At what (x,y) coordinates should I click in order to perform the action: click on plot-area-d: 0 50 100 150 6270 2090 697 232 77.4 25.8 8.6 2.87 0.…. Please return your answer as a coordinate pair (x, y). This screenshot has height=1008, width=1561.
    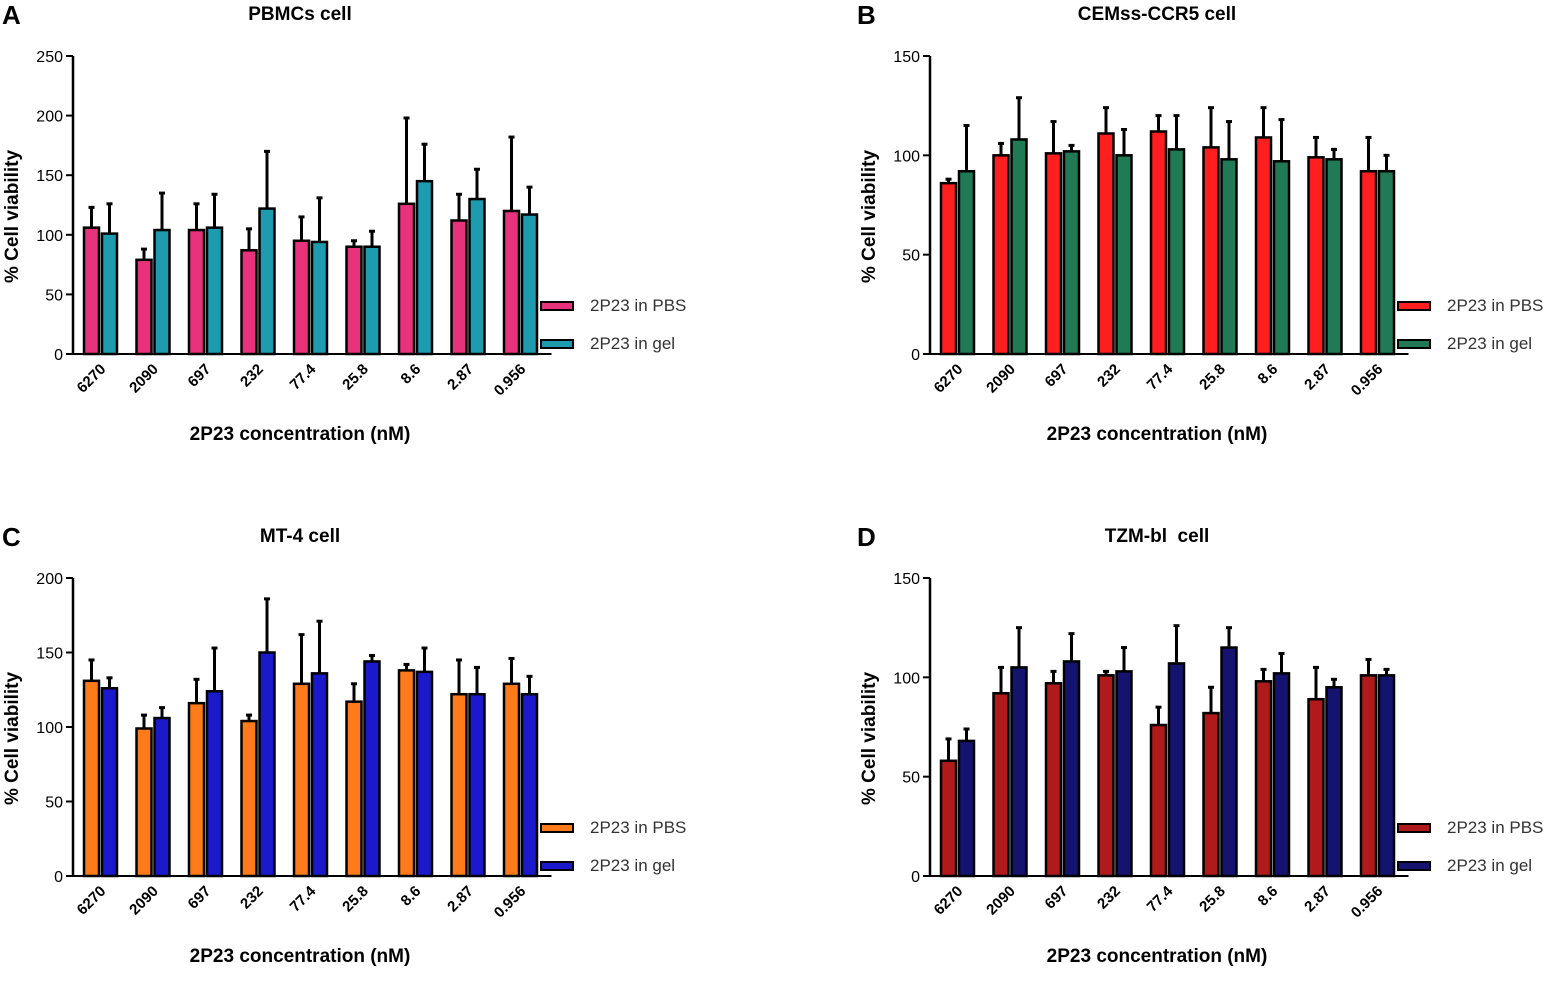
    Looking at the image, I should click on (1151, 746).